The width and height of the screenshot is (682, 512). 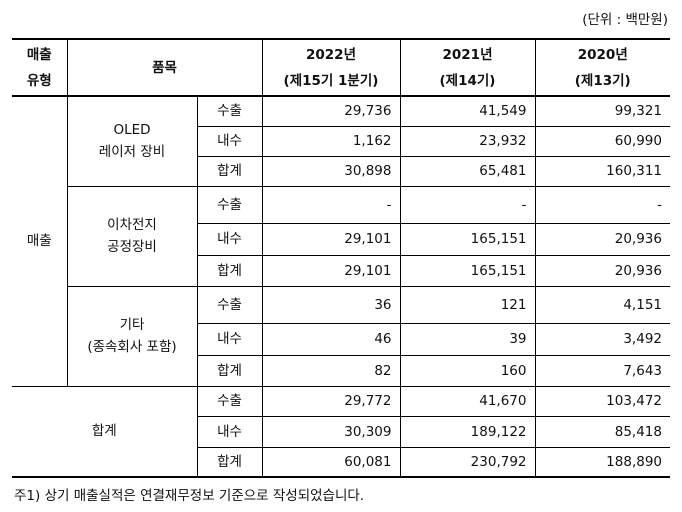 I want to click on cell-line: (종속회사 포함), so click(x=132, y=347).